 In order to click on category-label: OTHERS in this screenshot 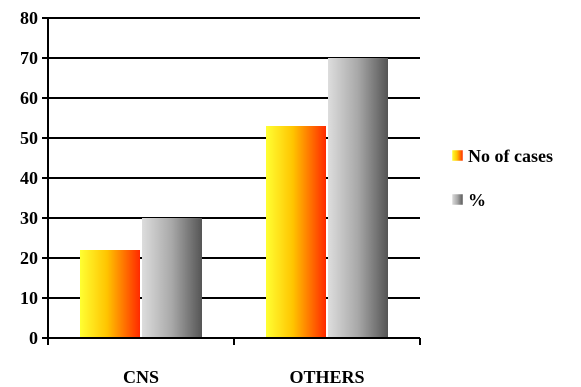, I will do `click(326, 377)`.